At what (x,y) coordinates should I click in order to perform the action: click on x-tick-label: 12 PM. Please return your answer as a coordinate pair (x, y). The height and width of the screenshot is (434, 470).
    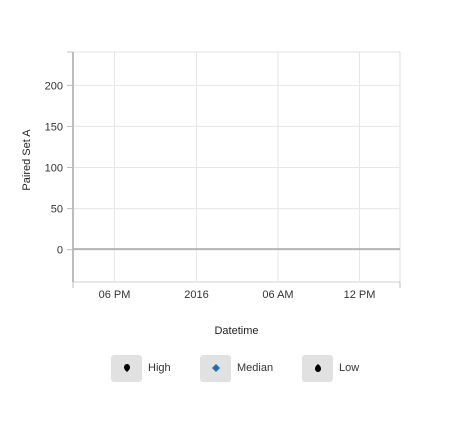
    Looking at the image, I should click on (360, 295).